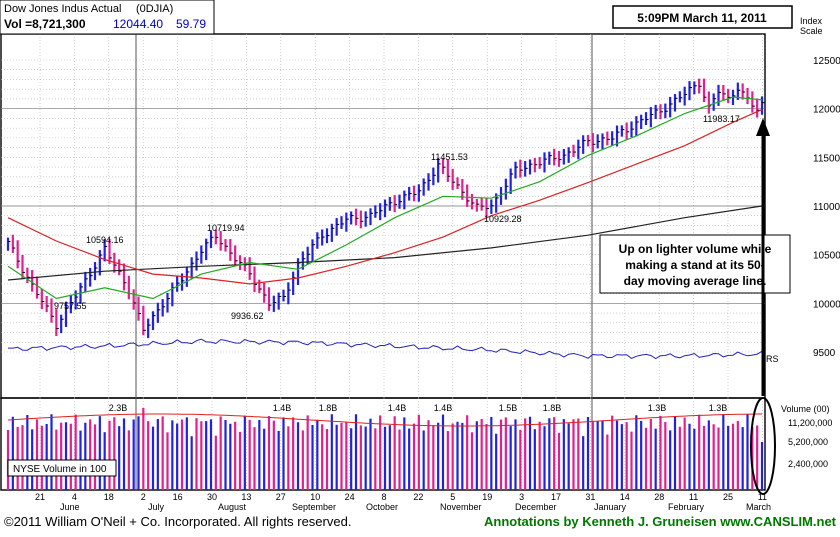  I want to click on index-symbol: (0DJIA), so click(154, 9).